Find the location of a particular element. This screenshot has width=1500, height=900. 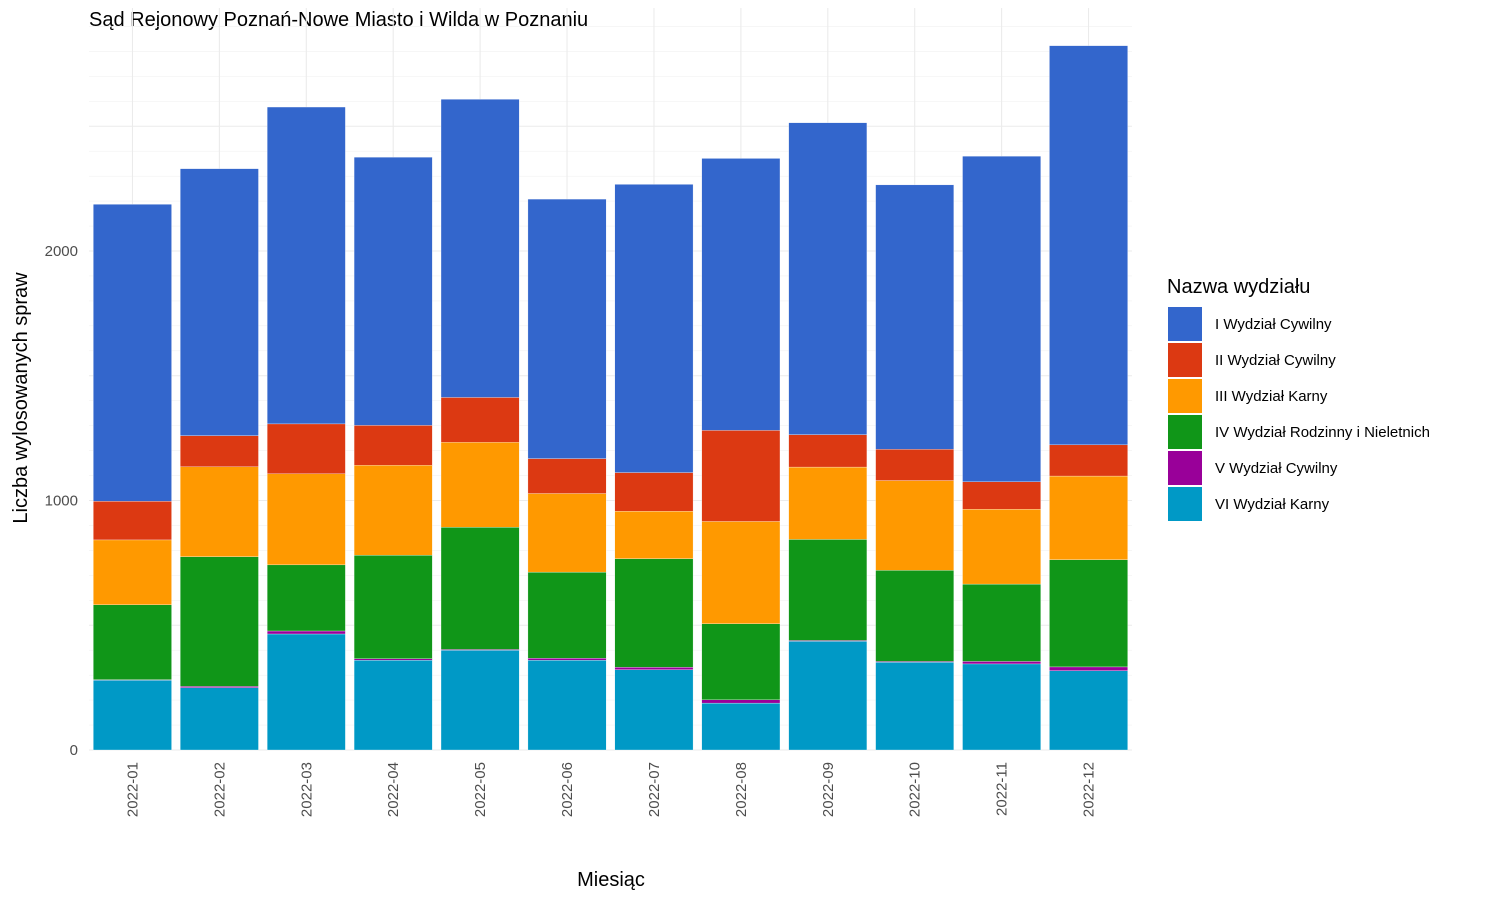

x-tick-label: 2022-12 is located at coordinates (1089, 789).